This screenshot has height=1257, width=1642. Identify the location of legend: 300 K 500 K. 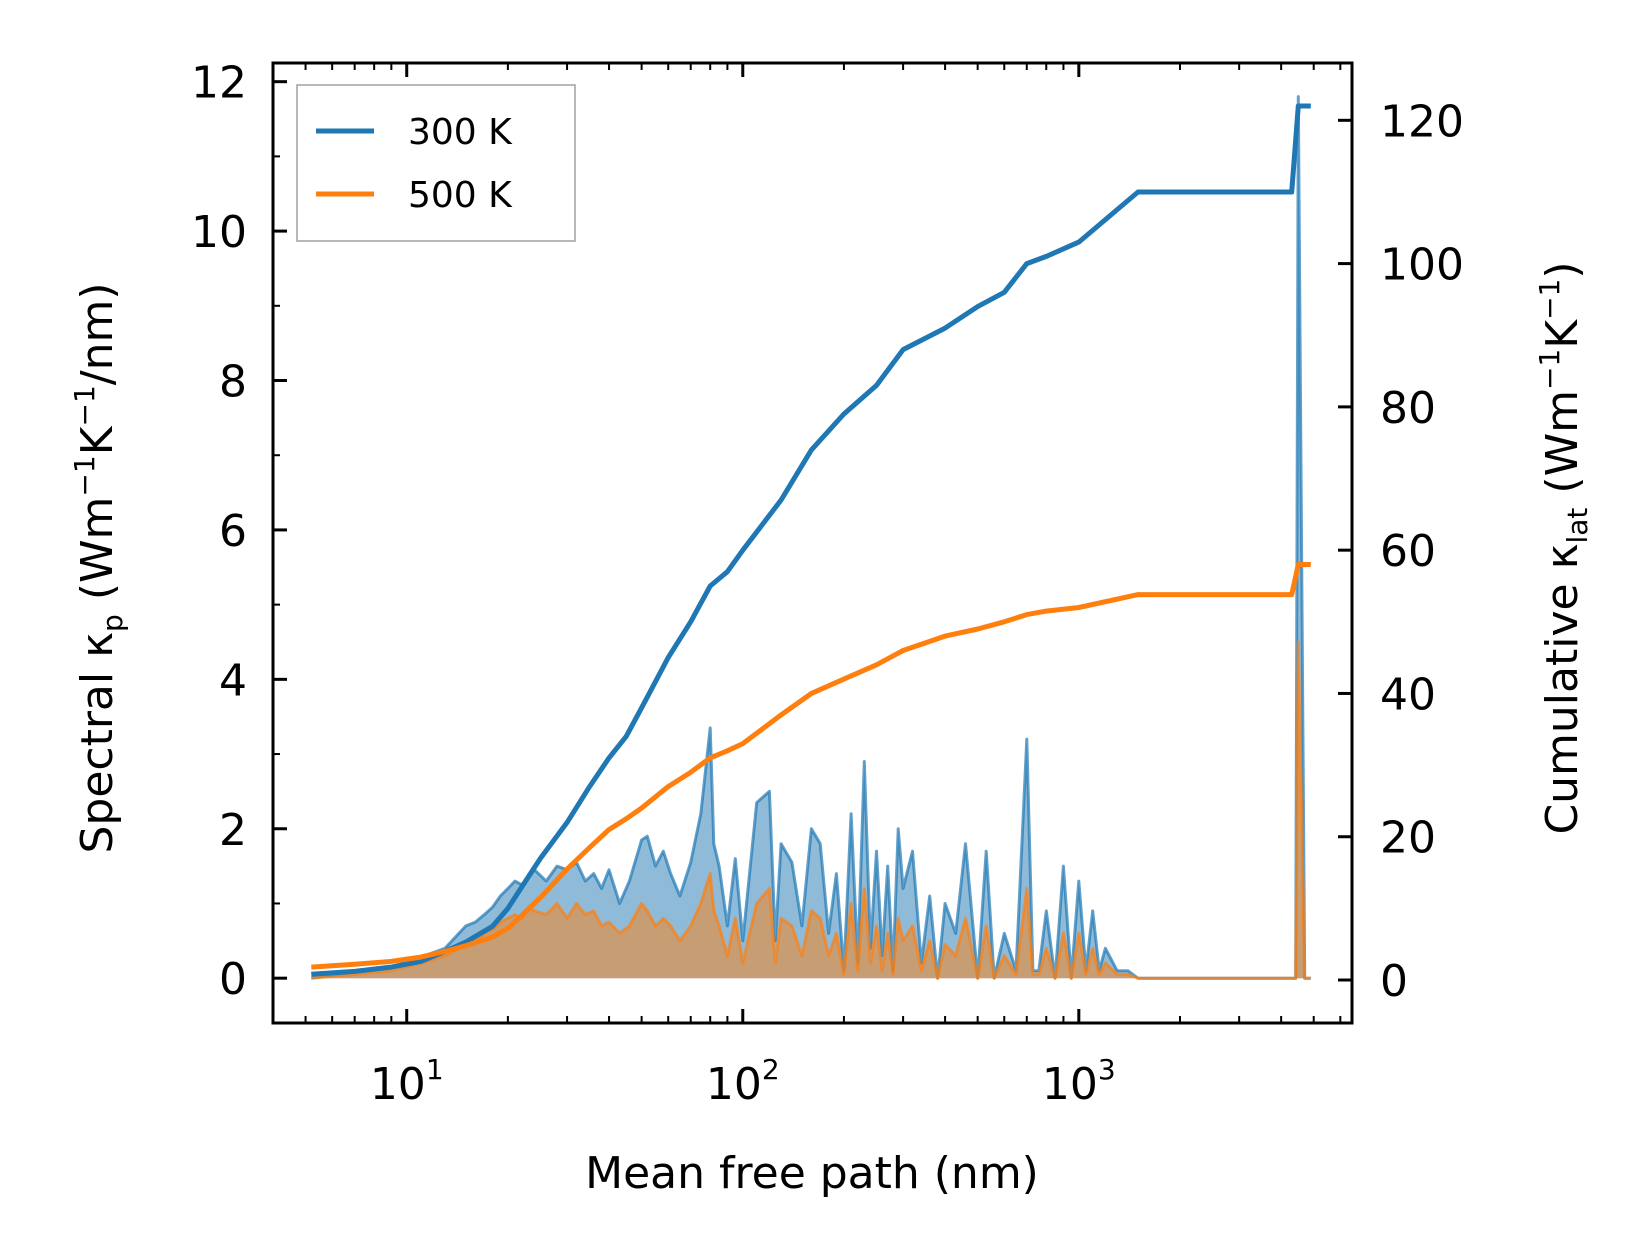
(436, 163).